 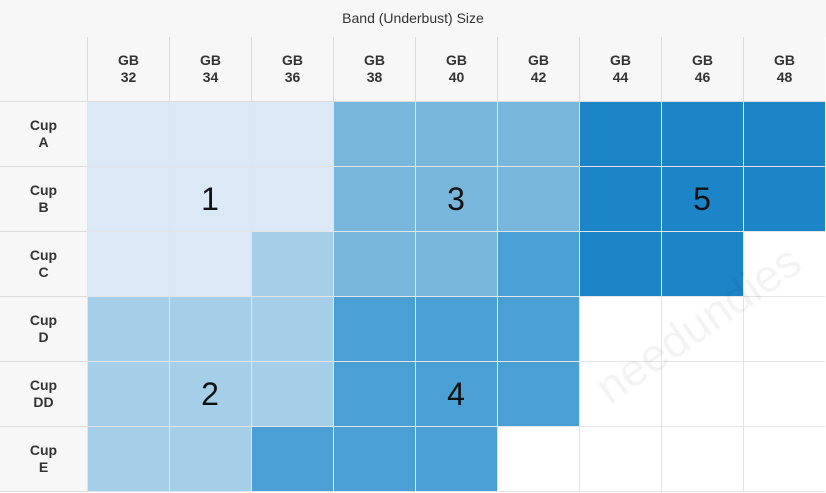 I want to click on corner-cell, so click(x=43, y=69).